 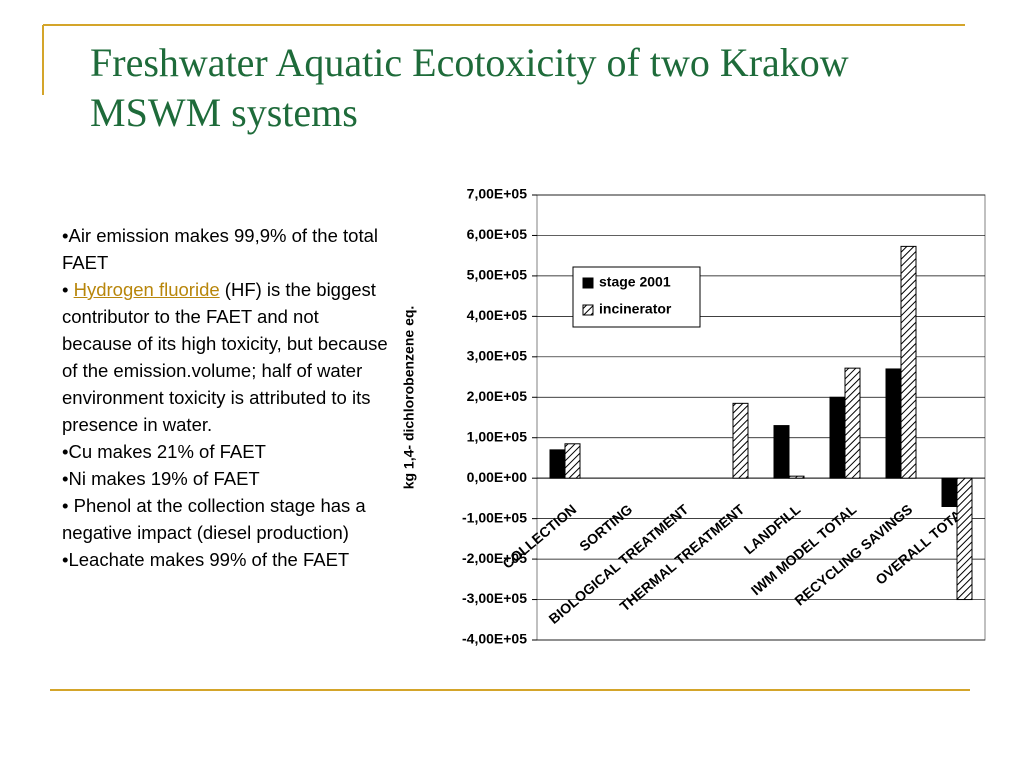 What do you see at coordinates (494, 558) in the screenshot?
I see `y-tick-label: -2,00E+05` at bounding box center [494, 558].